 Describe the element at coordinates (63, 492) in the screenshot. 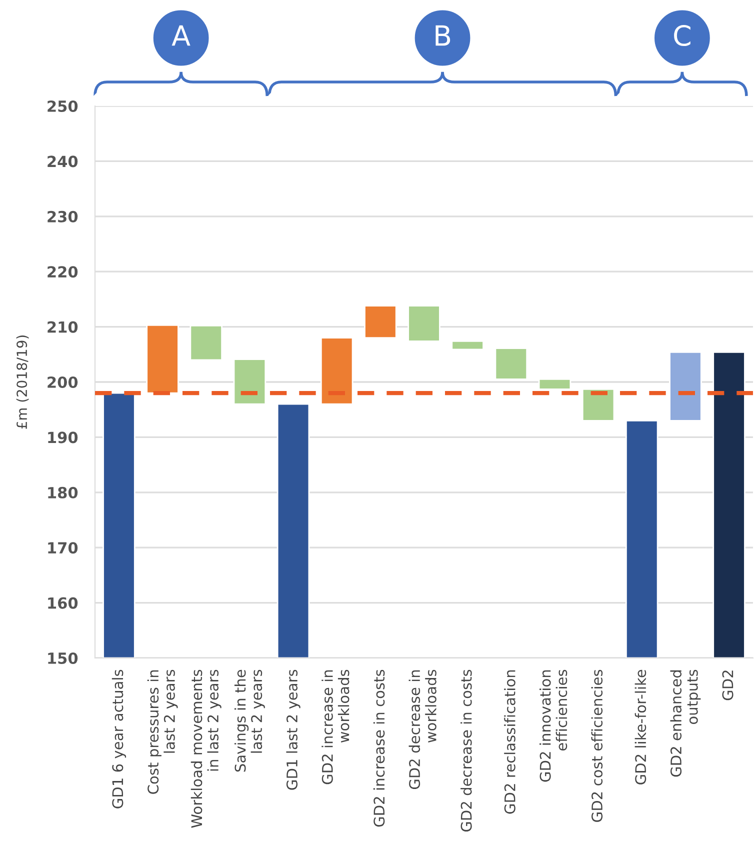

I see `y-tick-label: 180` at that location.